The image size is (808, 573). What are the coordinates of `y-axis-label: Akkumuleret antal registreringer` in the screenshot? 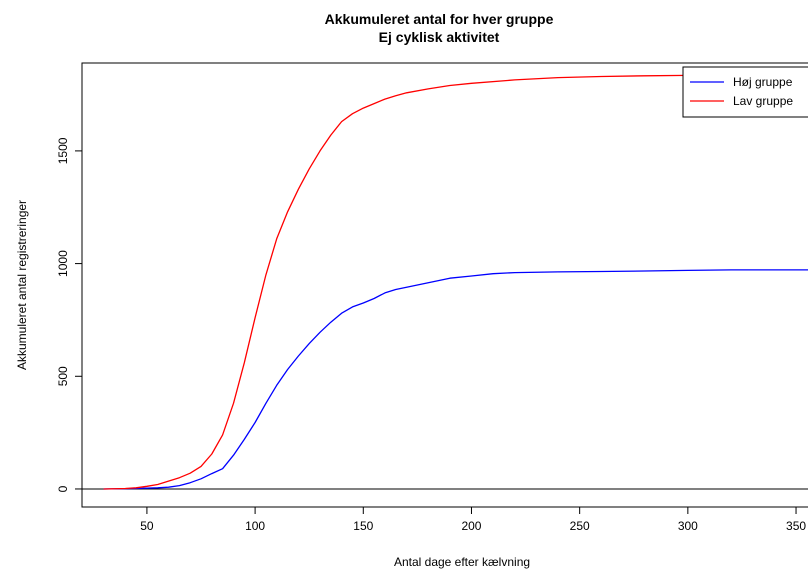 It's located at (22, 285).